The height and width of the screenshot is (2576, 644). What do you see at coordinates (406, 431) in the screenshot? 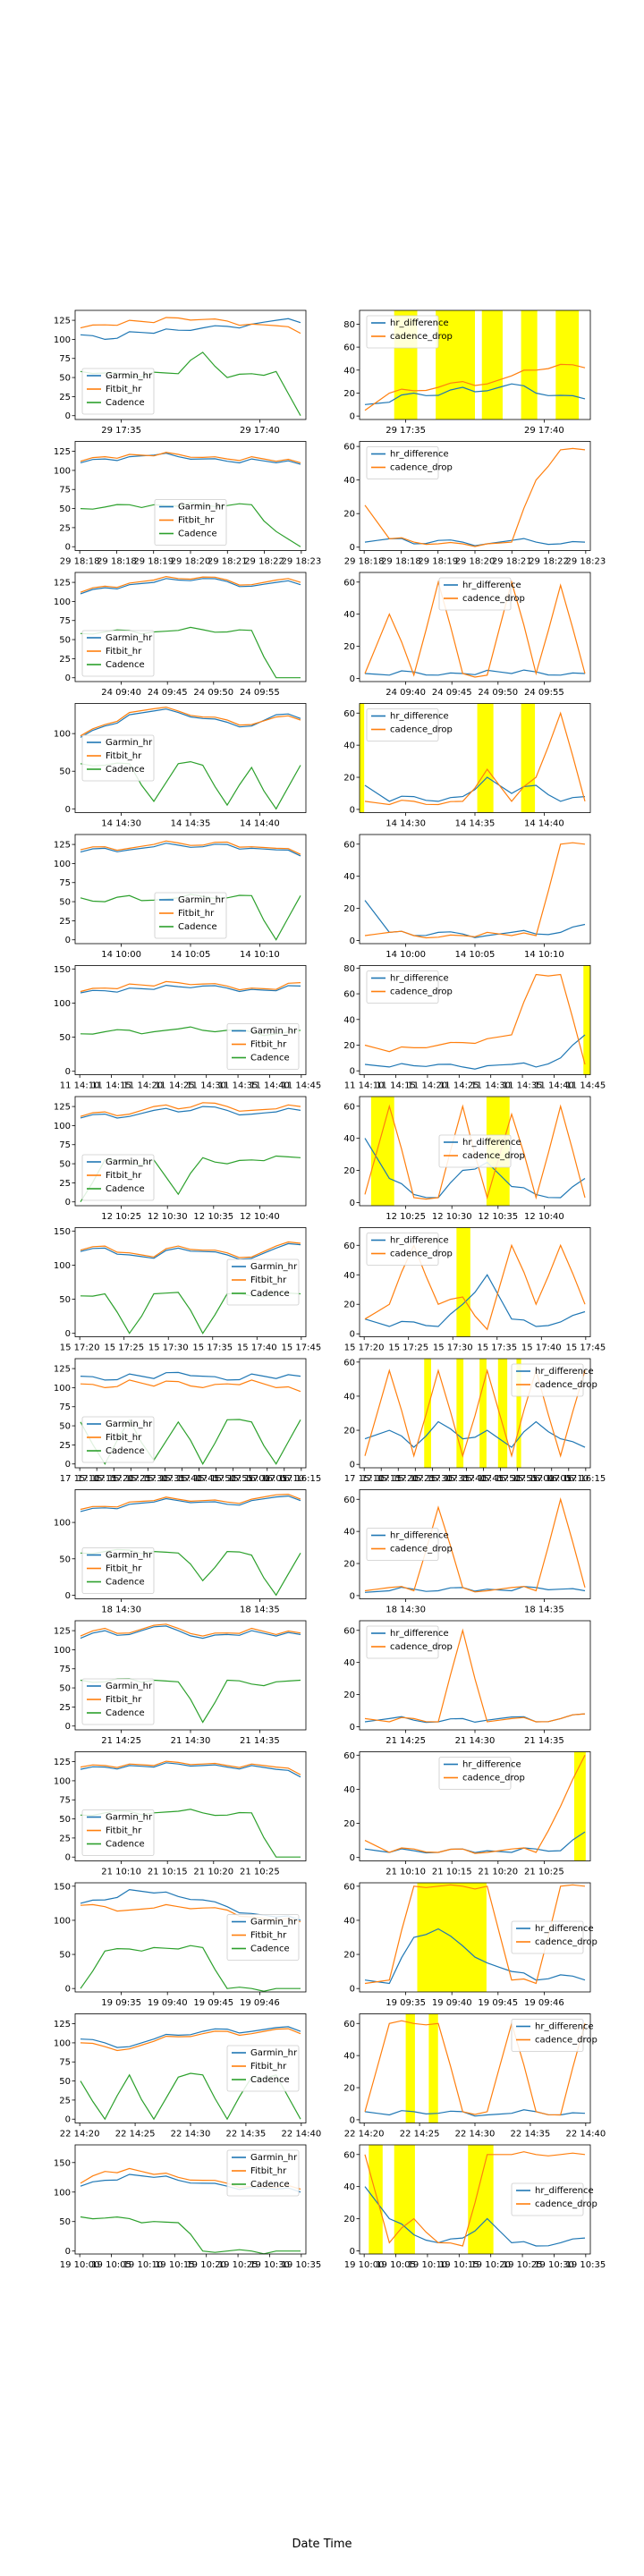
I see `x-tick-label: 29 17:35` at bounding box center [406, 431].